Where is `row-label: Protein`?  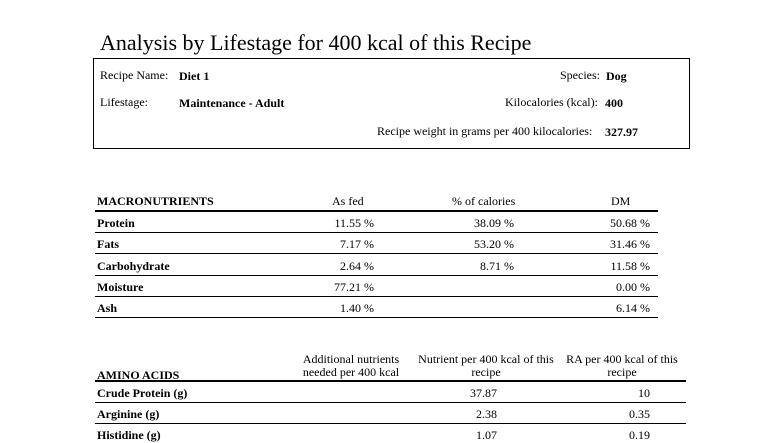
row-label: Protein is located at coordinates (116, 223).